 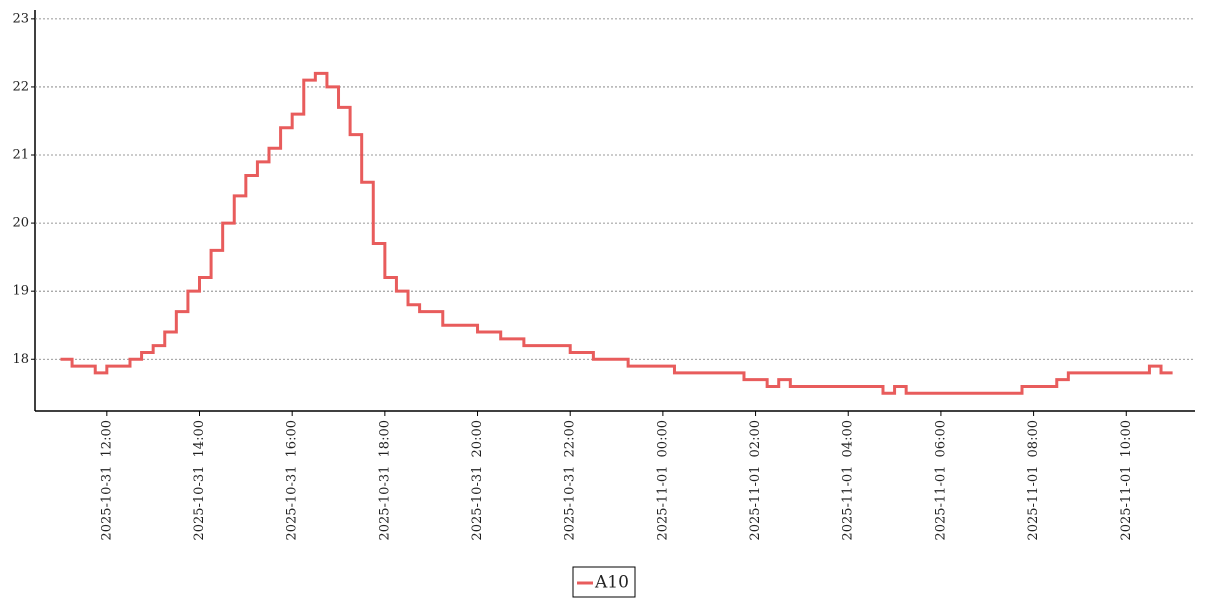 What do you see at coordinates (755, 480) in the screenshot?
I see `x-tick-label: 2025-11-01 02:00` at bounding box center [755, 480].